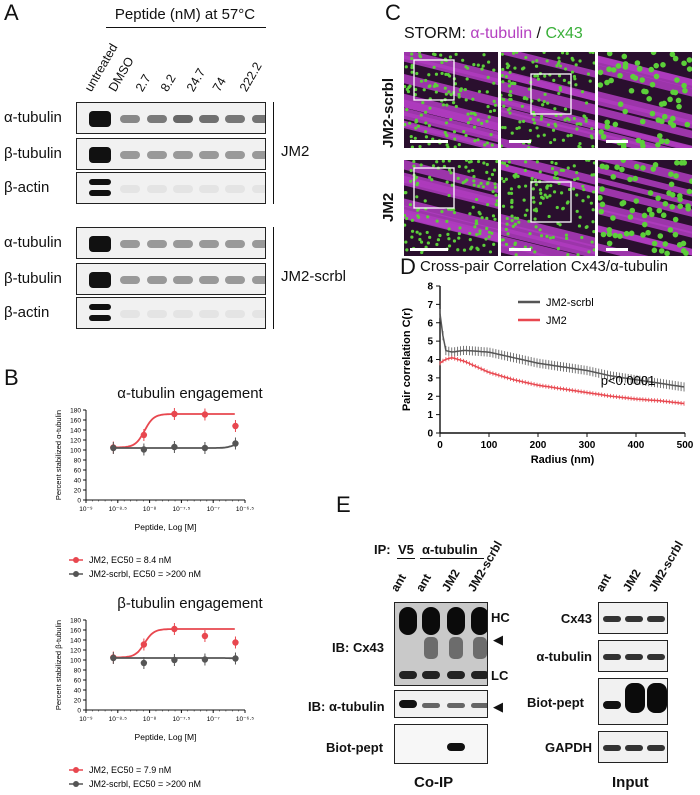  What do you see at coordinates (562, 381) in the screenshot?
I see `correlation-line` at bounding box center [562, 381].